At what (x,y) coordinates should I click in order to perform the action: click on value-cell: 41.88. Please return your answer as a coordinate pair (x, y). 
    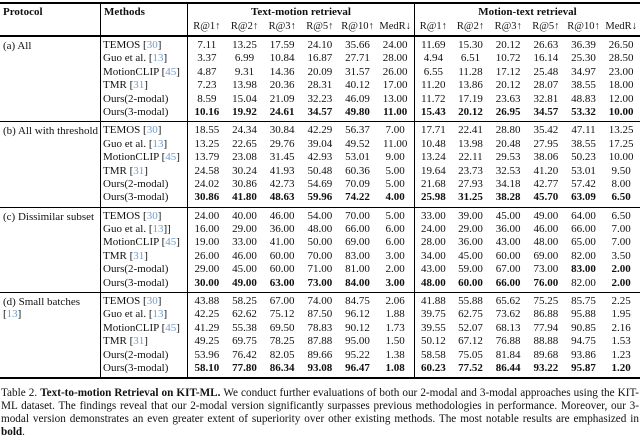
    Looking at the image, I should click on (433, 302).